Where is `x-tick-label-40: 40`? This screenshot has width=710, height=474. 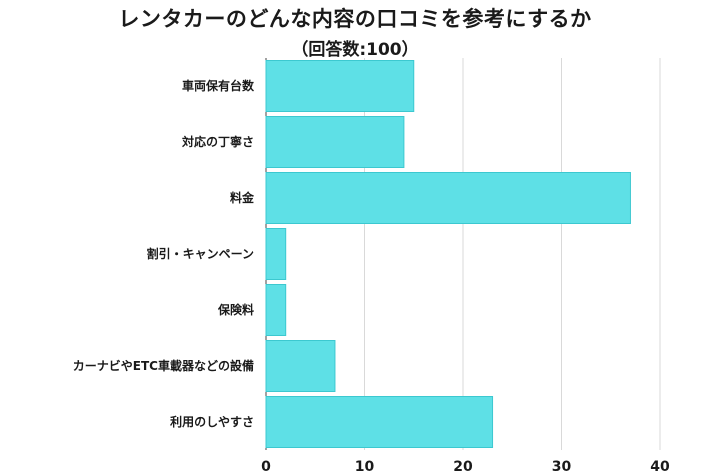 x-tick-label-40: 40 is located at coordinates (660, 466).